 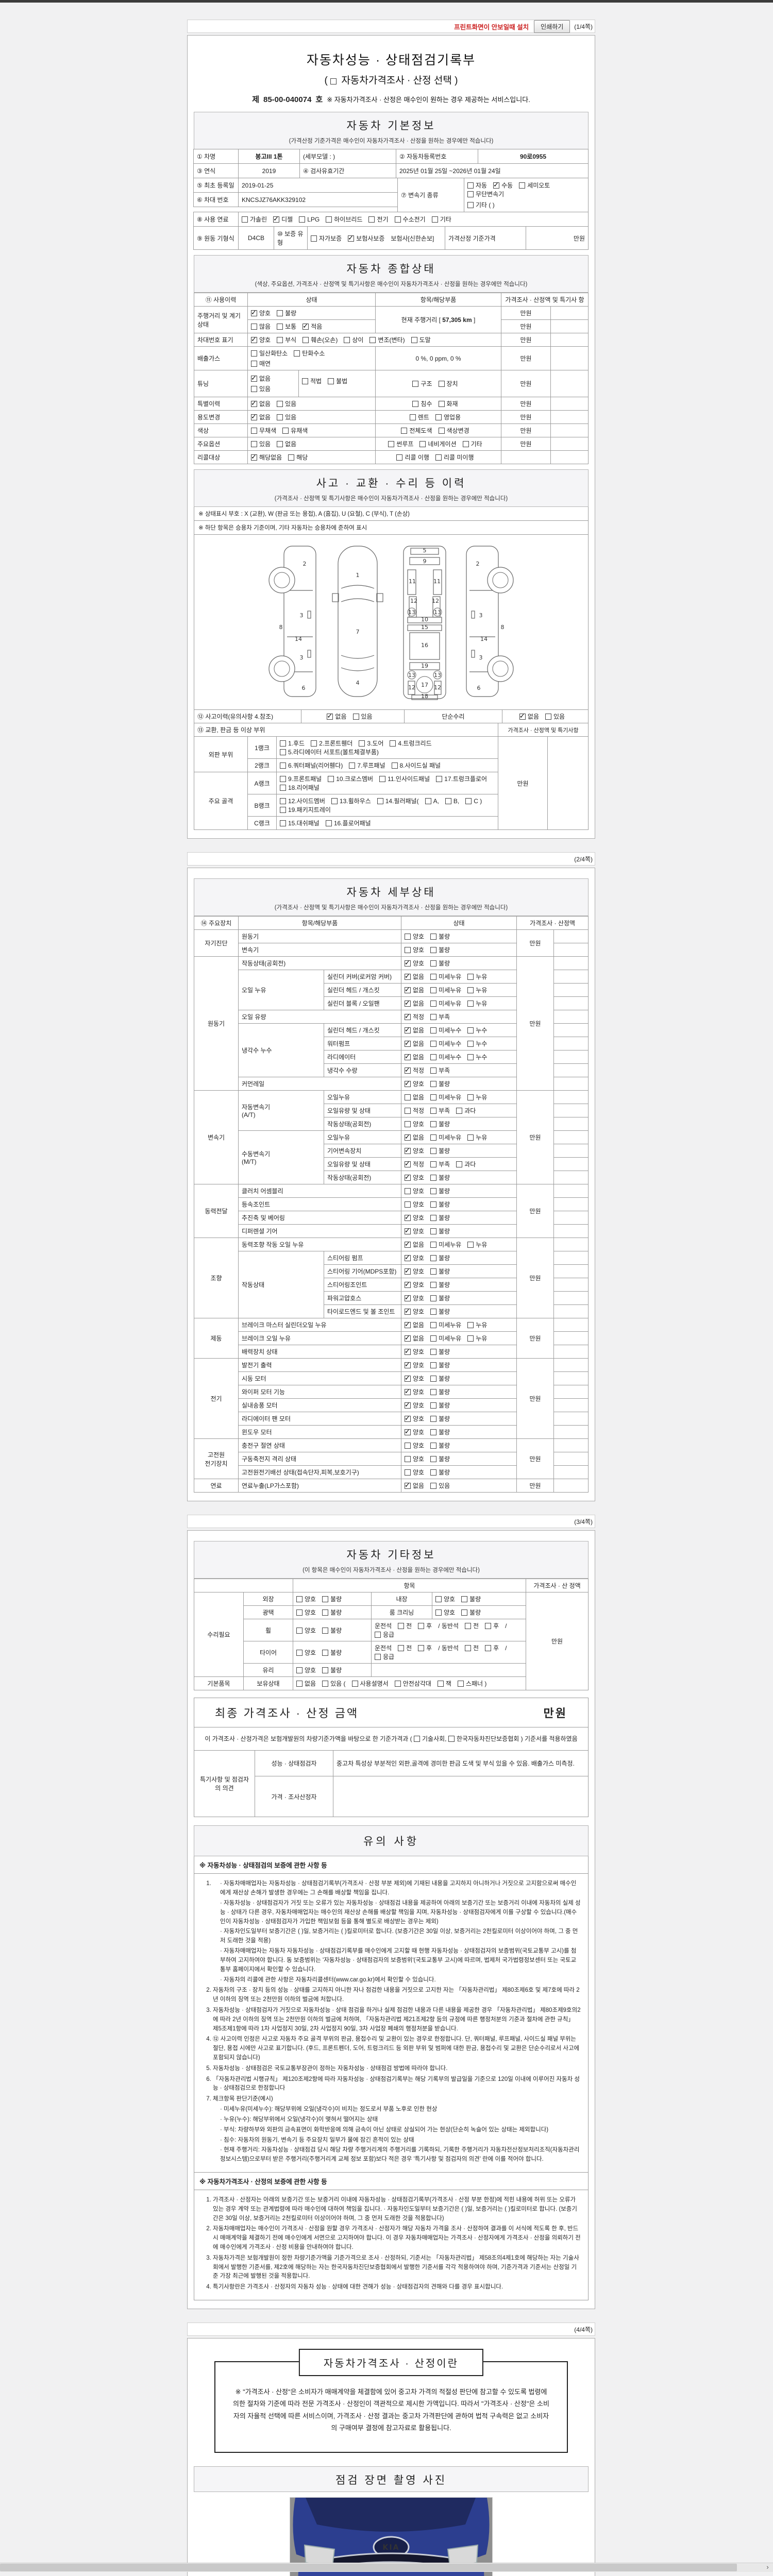 I want to click on print-button: 인쇄하기, so click(x=552, y=26).